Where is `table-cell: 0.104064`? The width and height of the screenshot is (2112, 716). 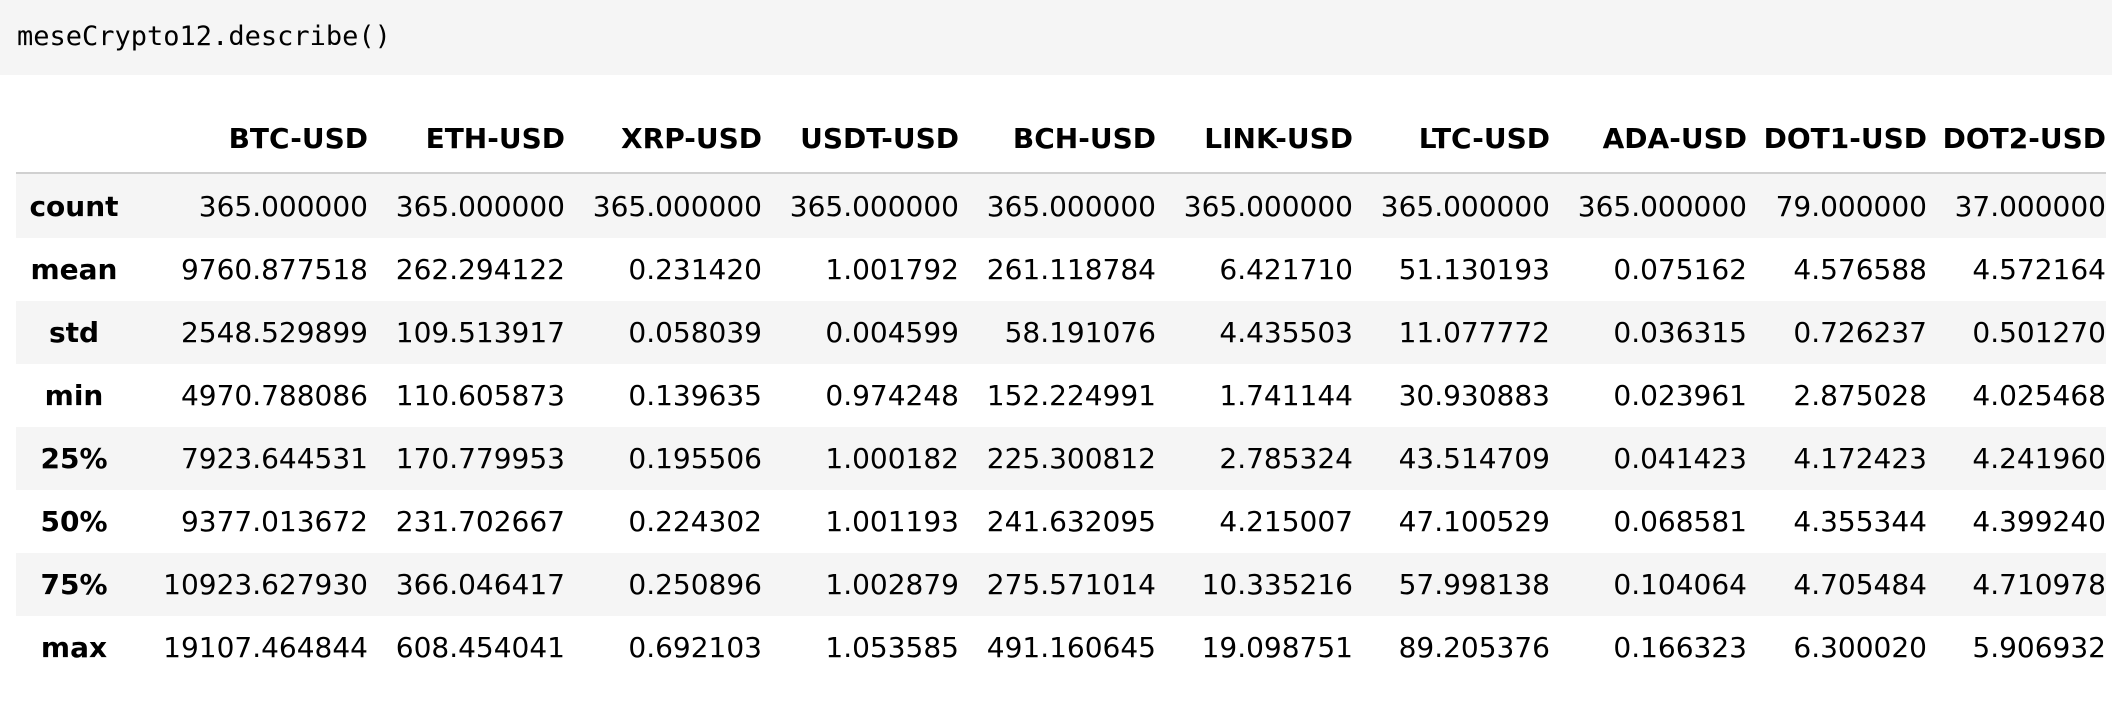 table-cell: 0.104064 is located at coordinates (1680, 584).